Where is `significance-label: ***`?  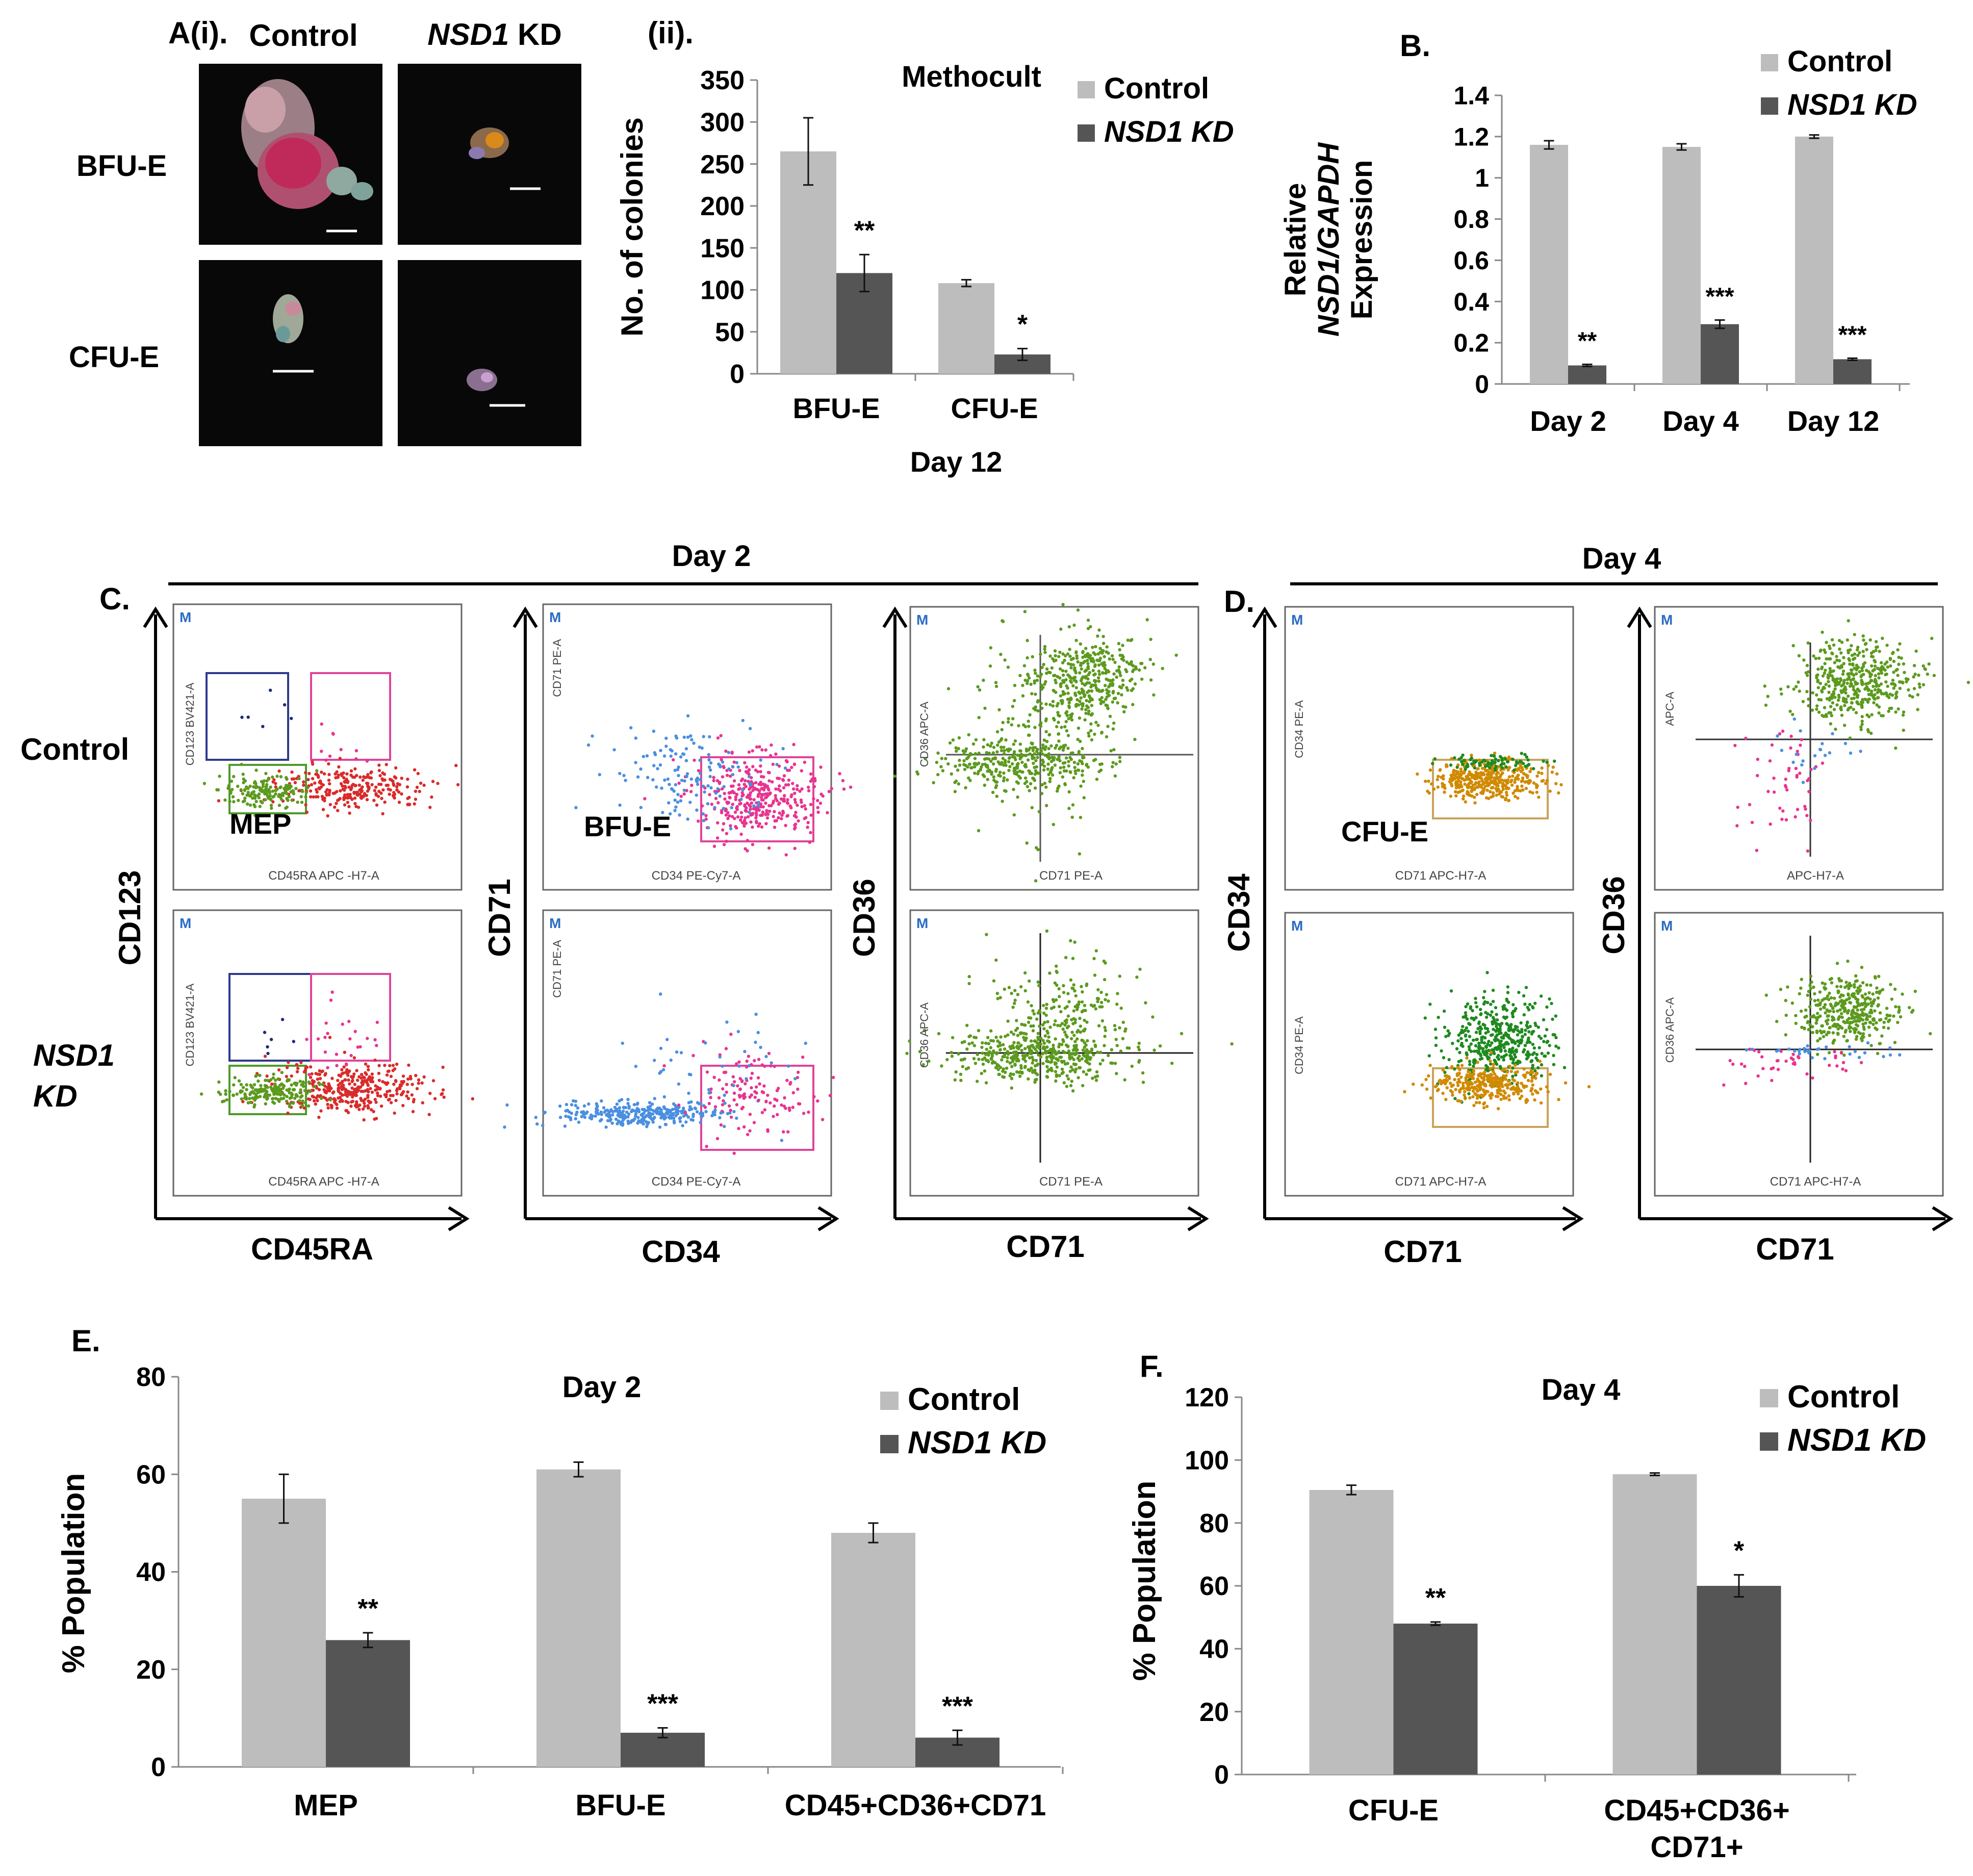
significance-label: *** is located at coordinates (662, 1704).